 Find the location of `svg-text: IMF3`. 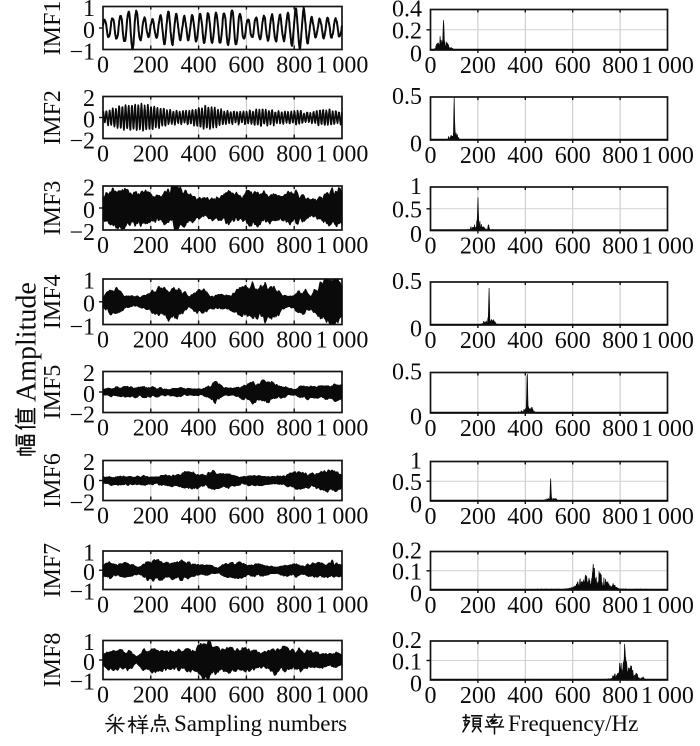

svg-text: IMF3 is located at coordinates (53, 208).